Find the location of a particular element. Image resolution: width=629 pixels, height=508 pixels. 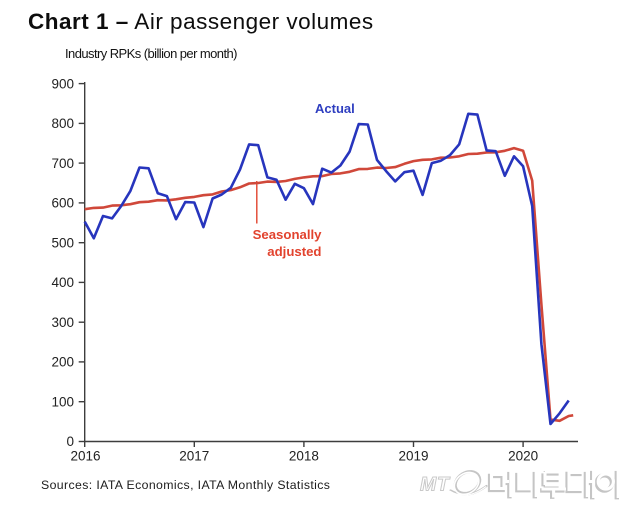

svg-text: 200 is located at coordinates (62, 362).